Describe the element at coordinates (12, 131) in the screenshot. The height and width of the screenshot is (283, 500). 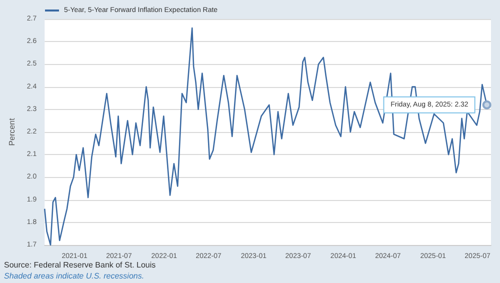
I see `y-axis-title: Percent` at that location.